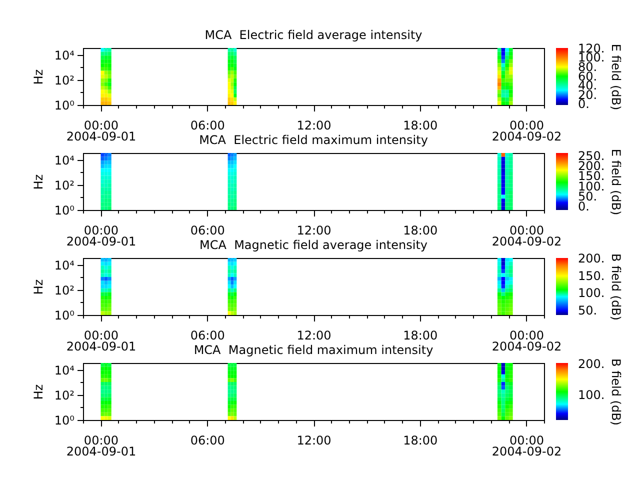 Image resolution: width=640 pixels, height=480 pixels. What do you see at coordinates (584, 207) in the screenshot?
I see `color-bar-label: 0.` at bounding box center [584, 207].